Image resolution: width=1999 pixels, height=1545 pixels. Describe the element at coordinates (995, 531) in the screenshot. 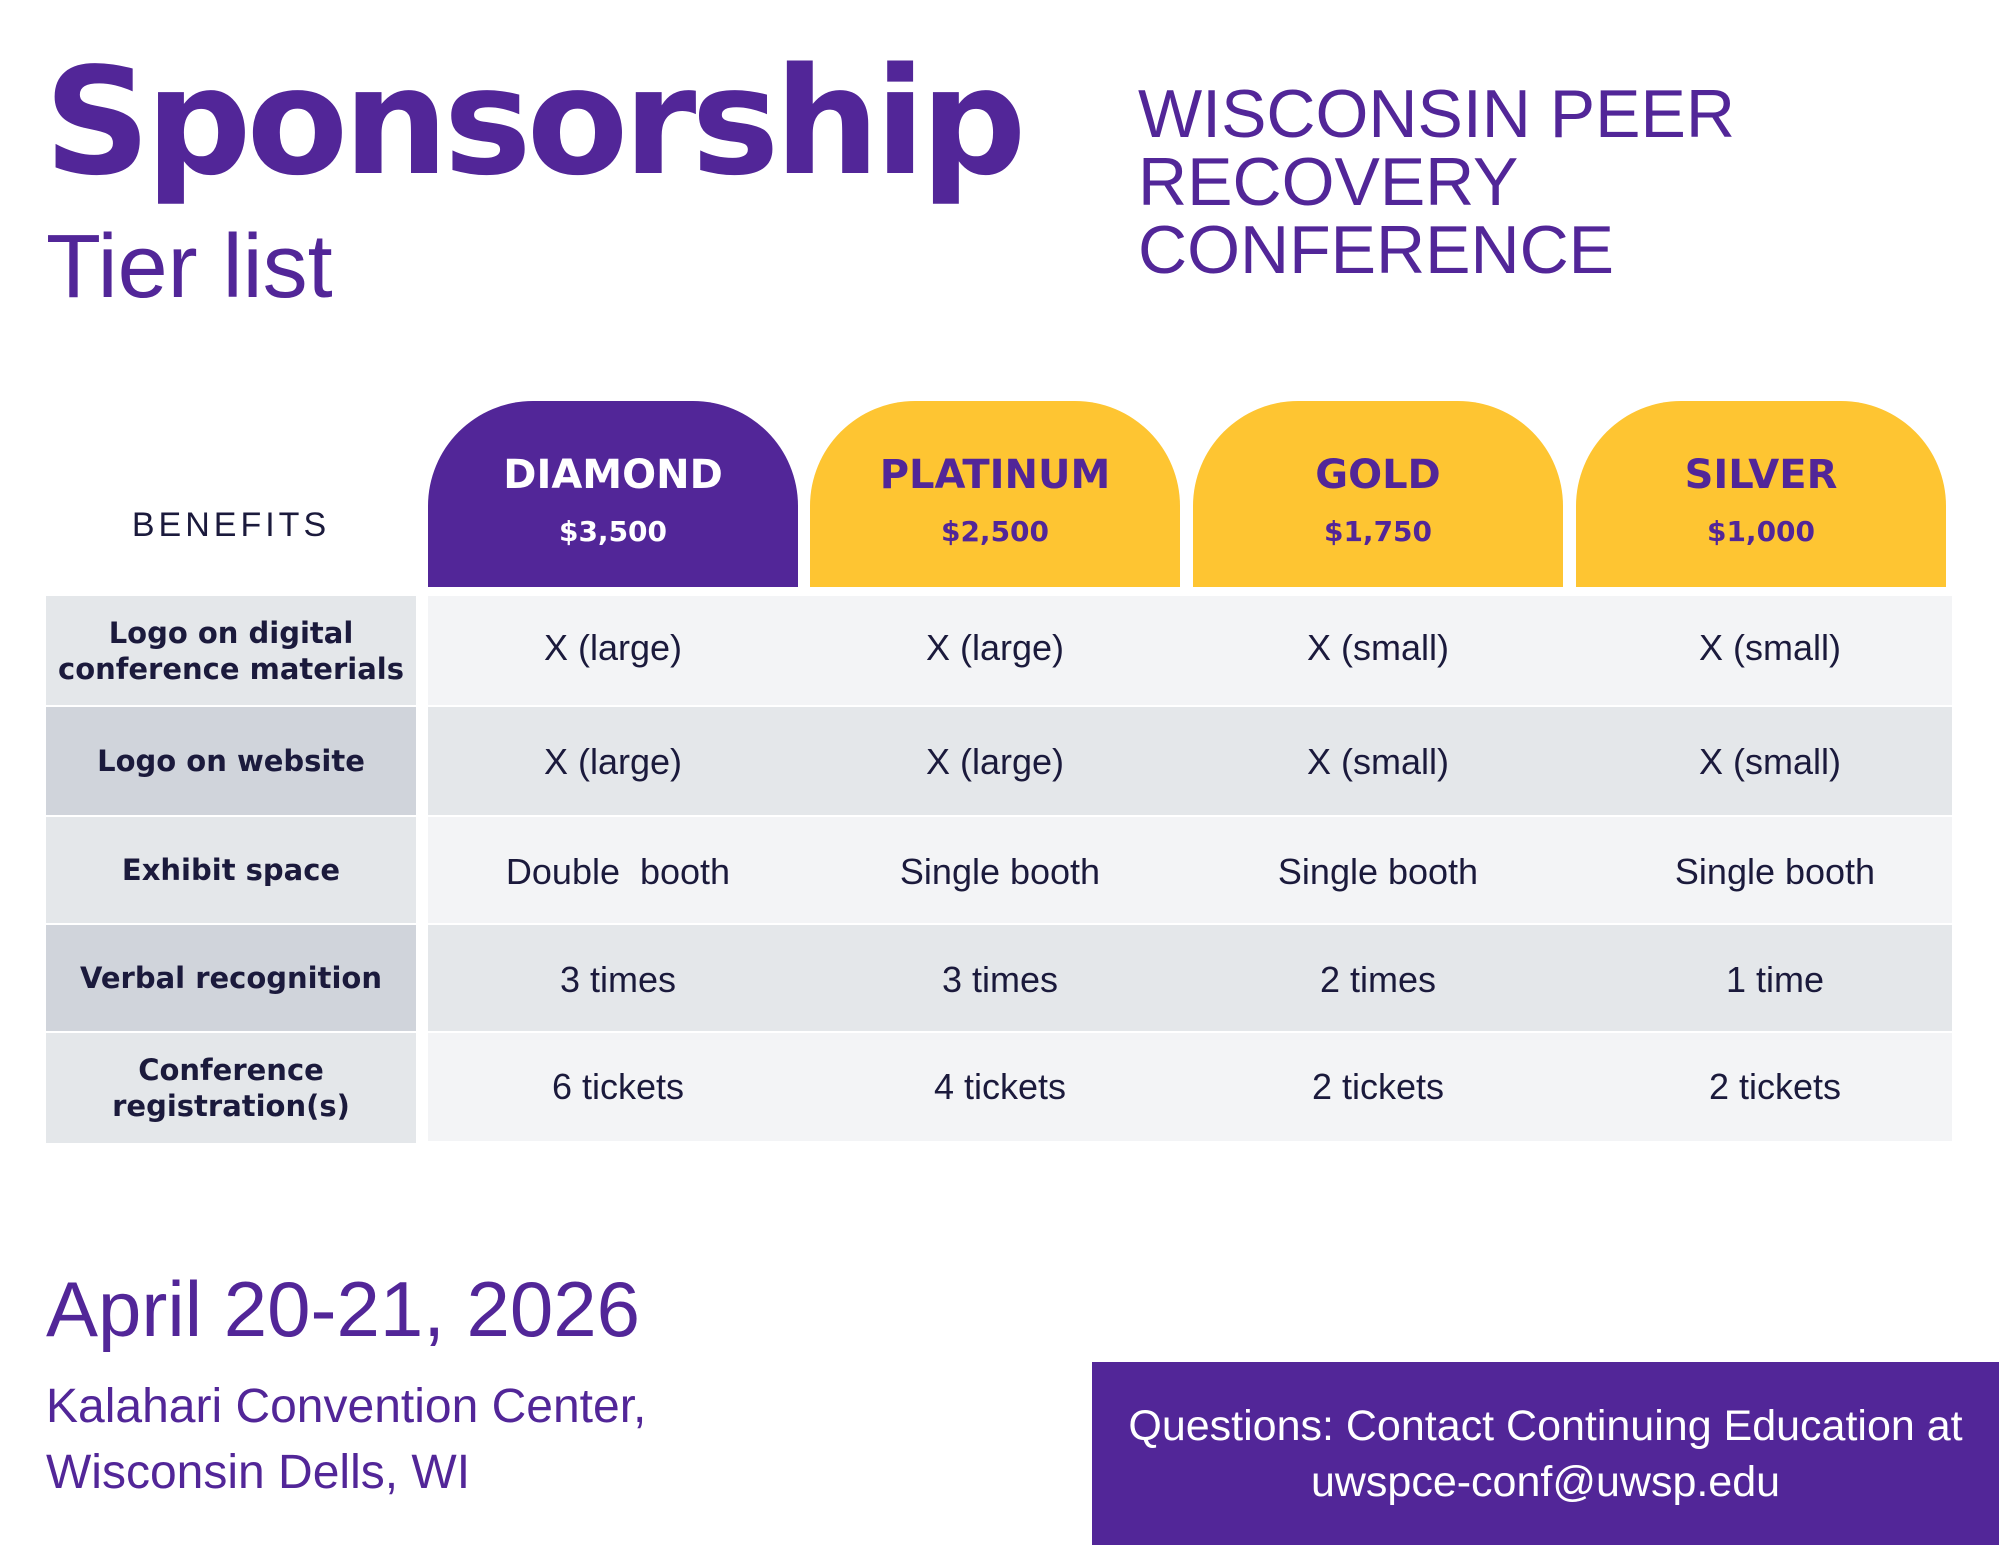

I see `tier-price: $2,500` at that location.